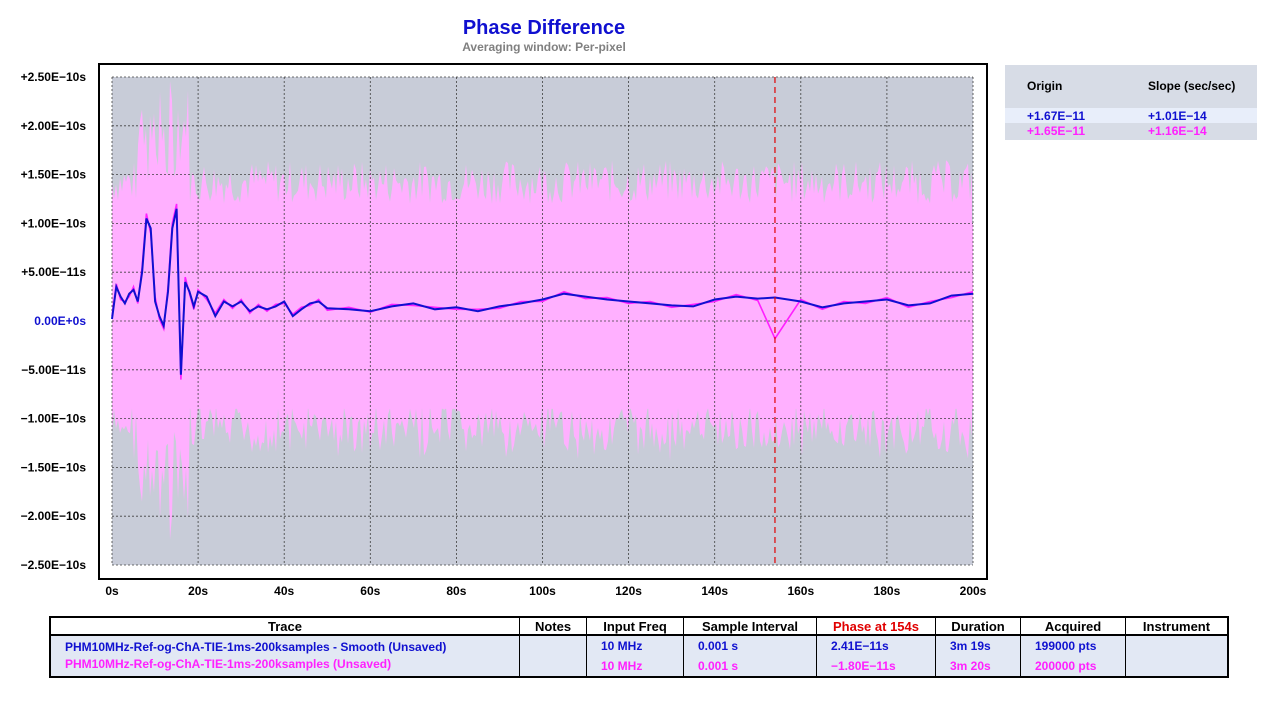  I want to click on cell-duration: 3m 20s, so click(978, 666).